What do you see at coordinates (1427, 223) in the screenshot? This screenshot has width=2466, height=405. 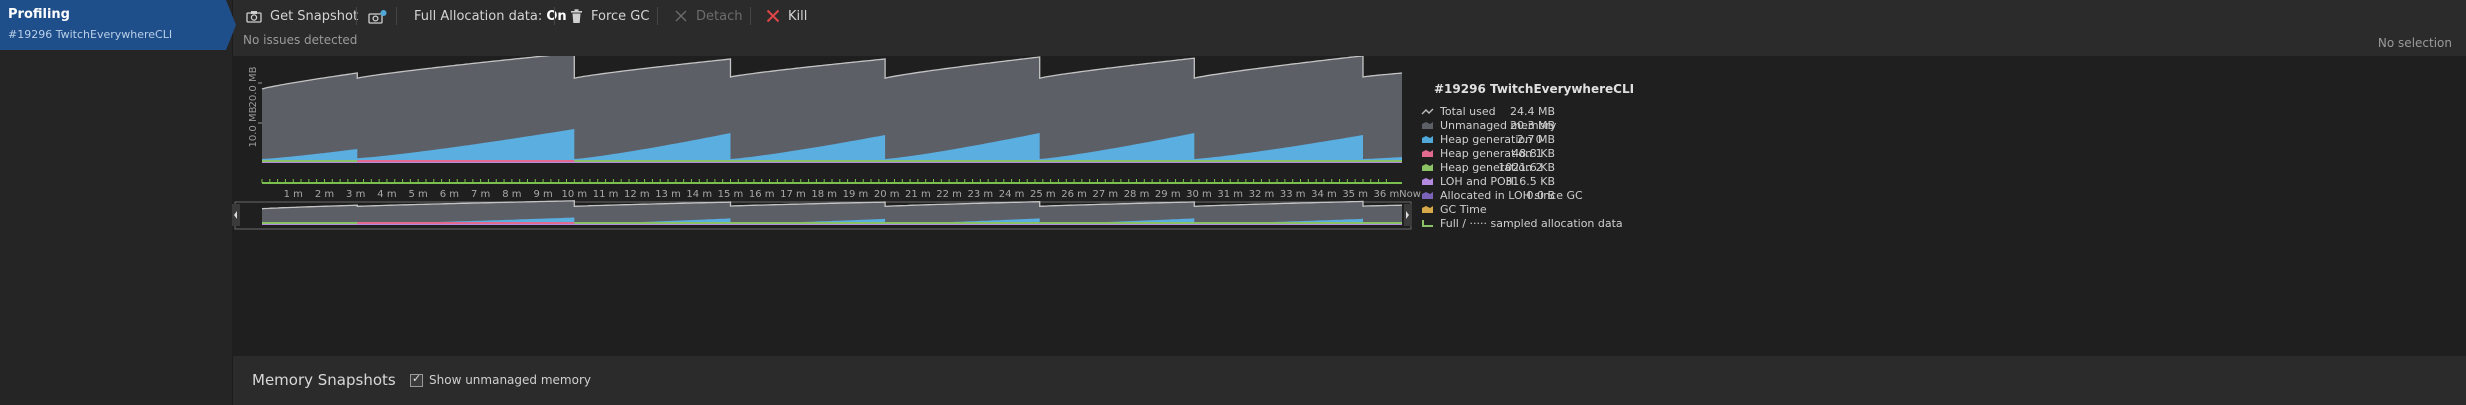 I see `legend-step-icon` at bounding box center [1427, 223].